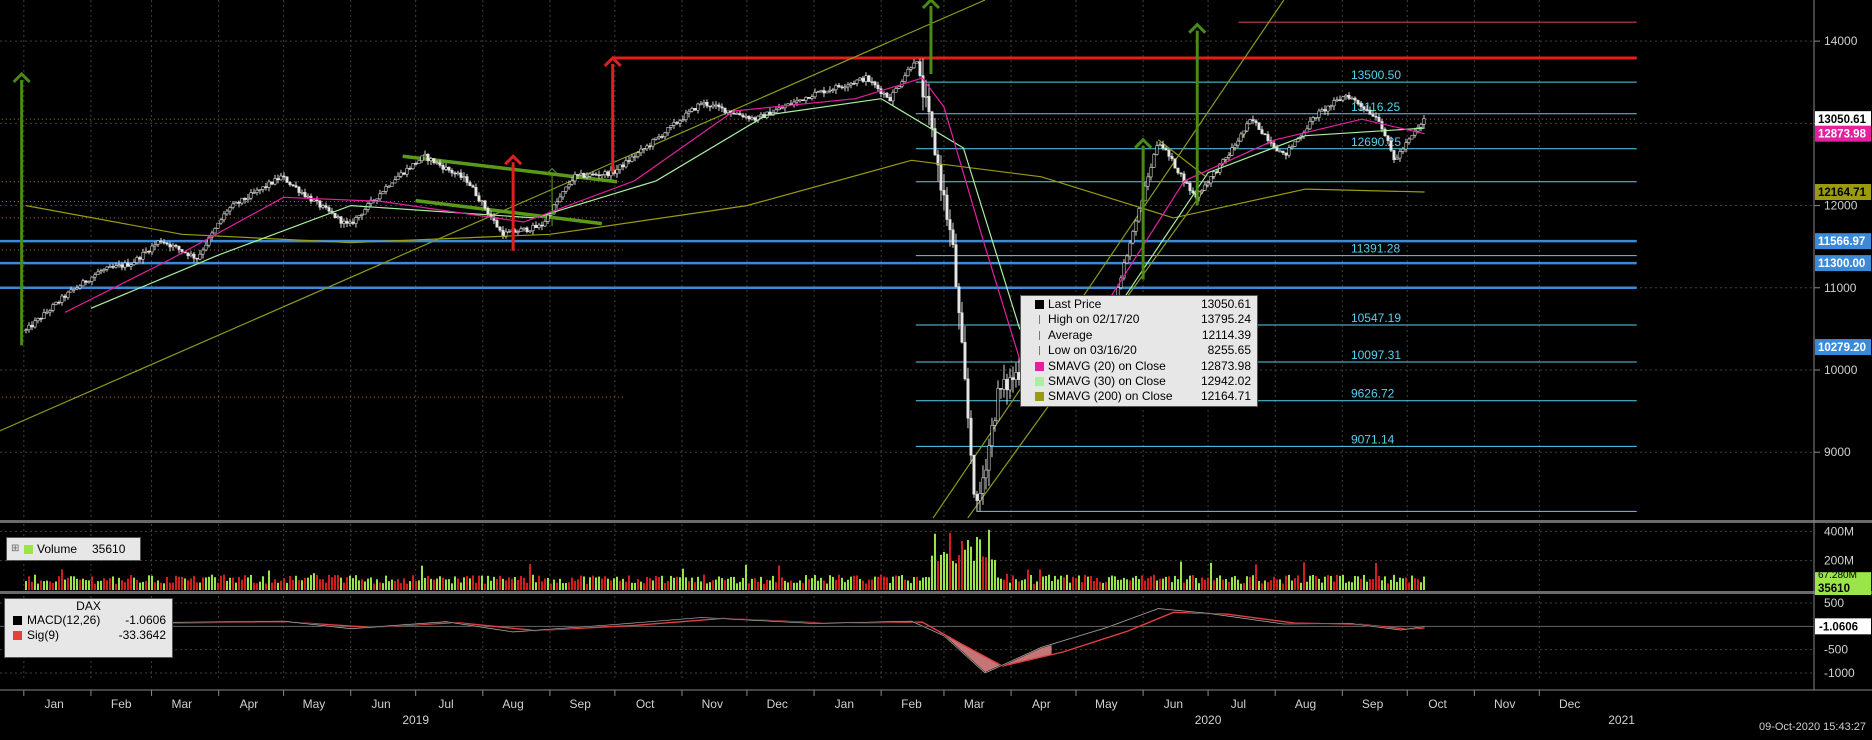 The image size is (1872, 740). Describe the element at coordinates (445, 704) in the screenshot. I see `month-label: Jul` at that location.